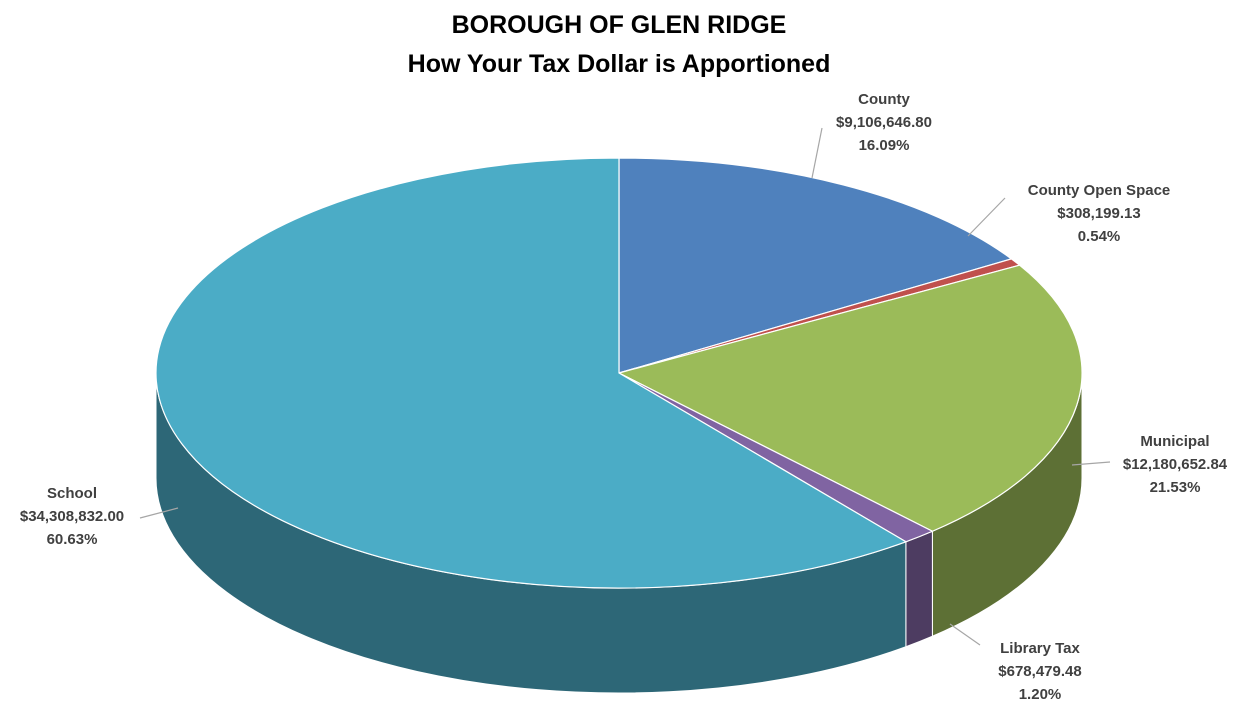  I want to click on percent-label: 60.63%, so click(72, 539).